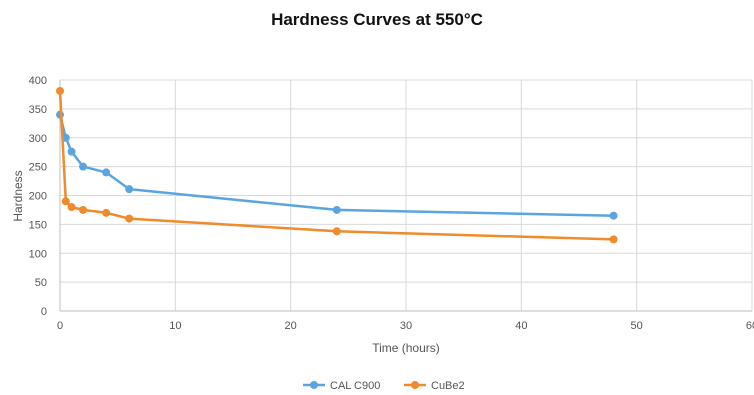 This screenshot has height=395, width=754. I want to click on legend: CAL C900 CuBe2, so click(384, 386).